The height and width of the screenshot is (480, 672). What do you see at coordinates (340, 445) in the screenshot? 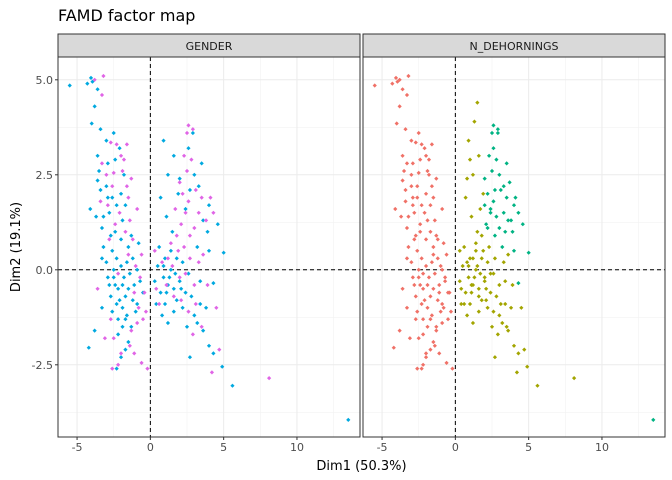
I see `x-axis-tick-labels: -5 0 5 10 -5 0 5 10` at bounding box center [340, 445].